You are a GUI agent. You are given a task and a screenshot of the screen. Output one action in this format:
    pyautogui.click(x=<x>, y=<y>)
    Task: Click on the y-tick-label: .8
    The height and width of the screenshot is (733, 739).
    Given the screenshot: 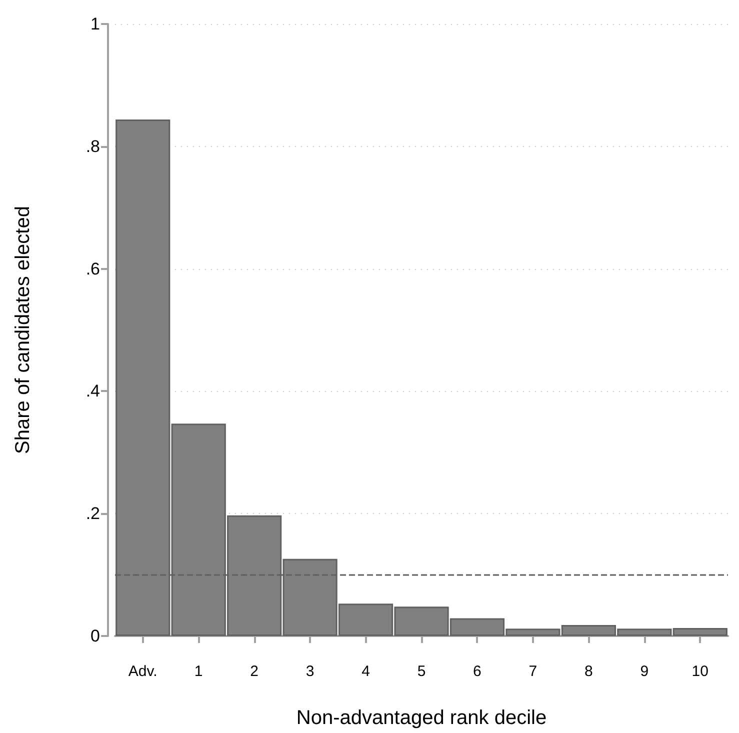 What is the action you would take?
    pyautogui.click(x=93, y=146)
    